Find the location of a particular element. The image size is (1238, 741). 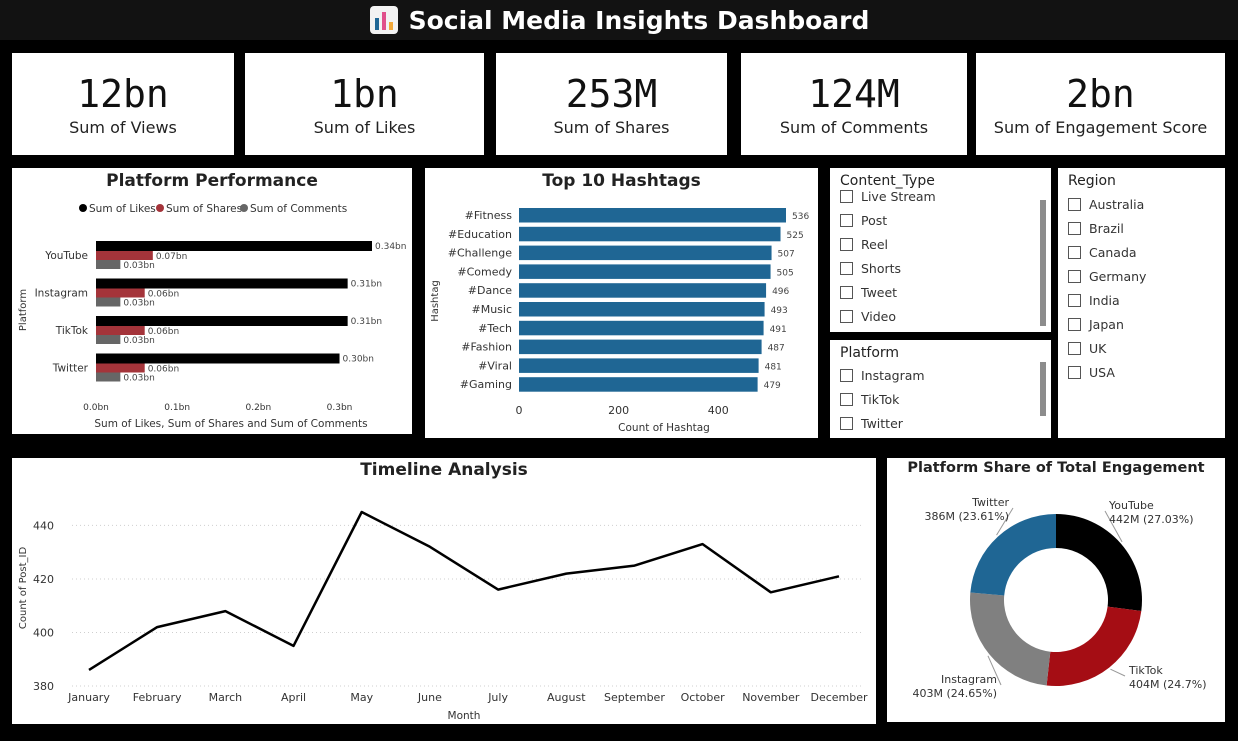

x-tick-label: 0.3bn is located at coordinates (340, 408).